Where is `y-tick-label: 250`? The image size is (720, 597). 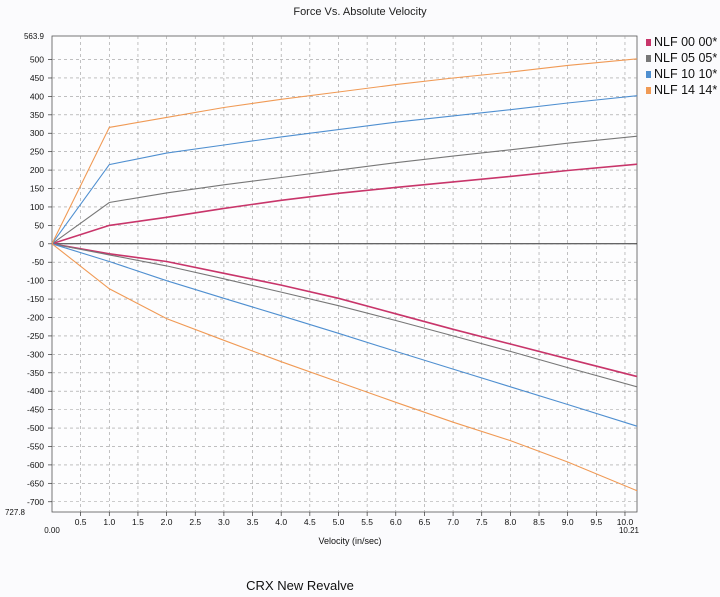 y-tick-label: 250 is located at coordinates (37, 152).